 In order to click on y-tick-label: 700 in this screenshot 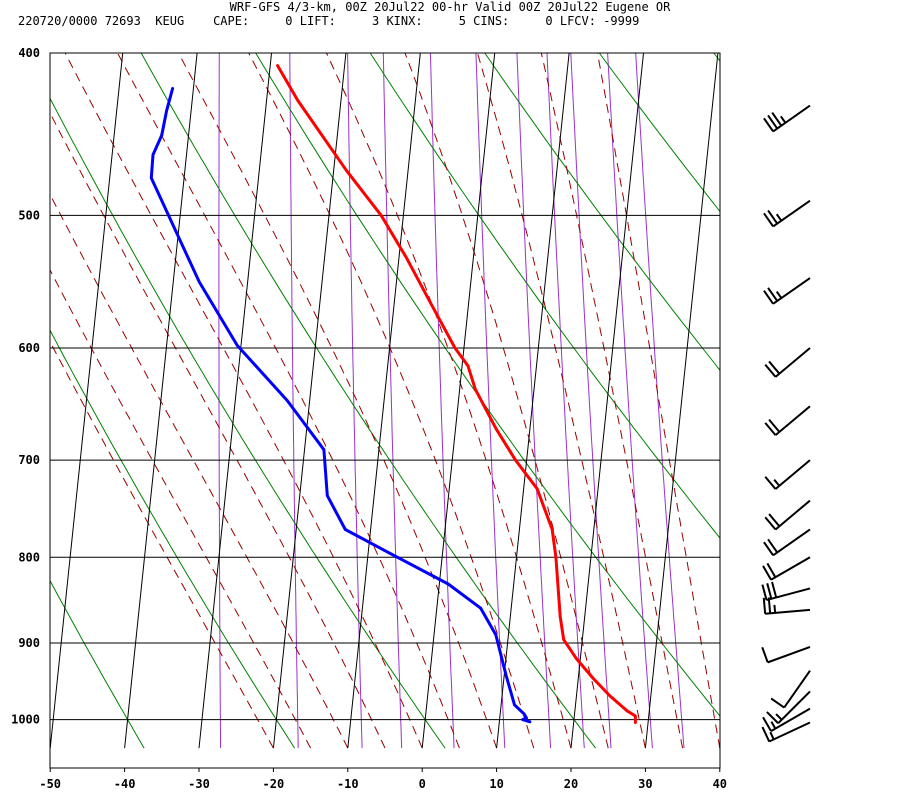, I will do `click(29, 460)`.